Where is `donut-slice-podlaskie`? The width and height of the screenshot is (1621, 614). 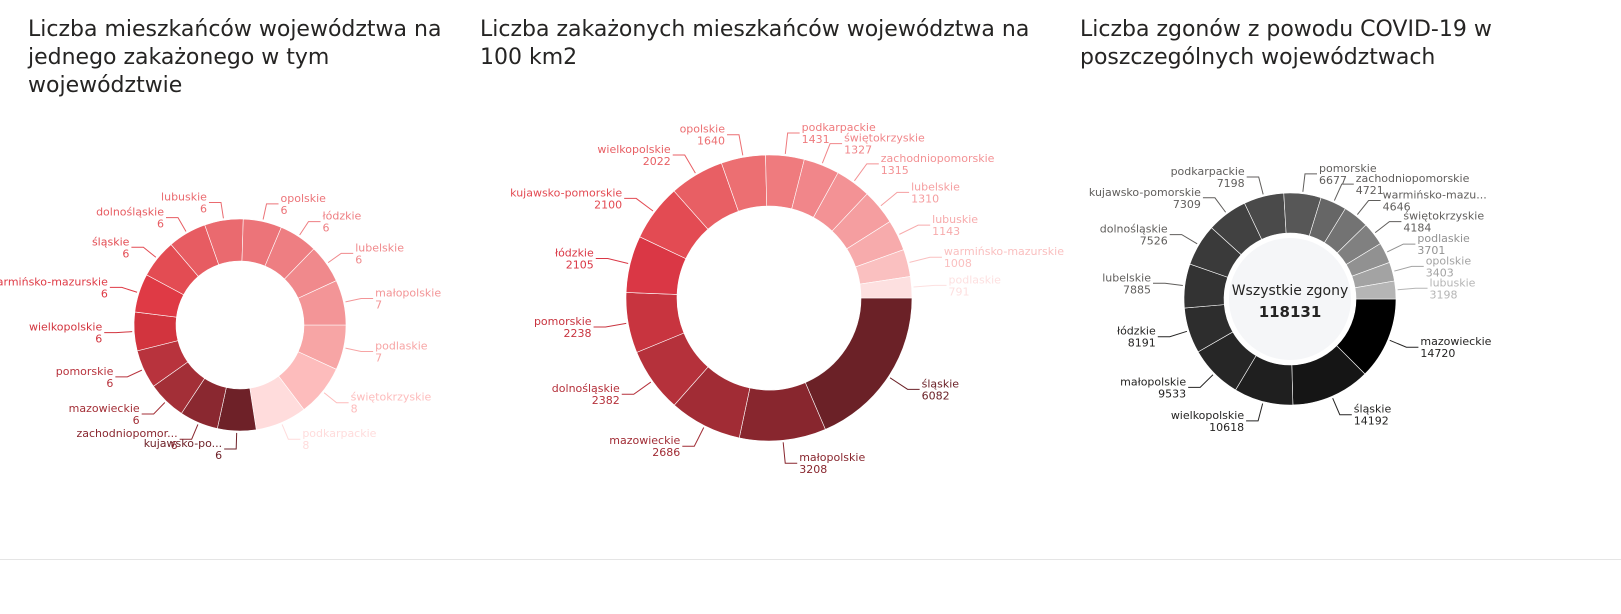 donut-slice-podlaskie is located at coordinates (886, 287).